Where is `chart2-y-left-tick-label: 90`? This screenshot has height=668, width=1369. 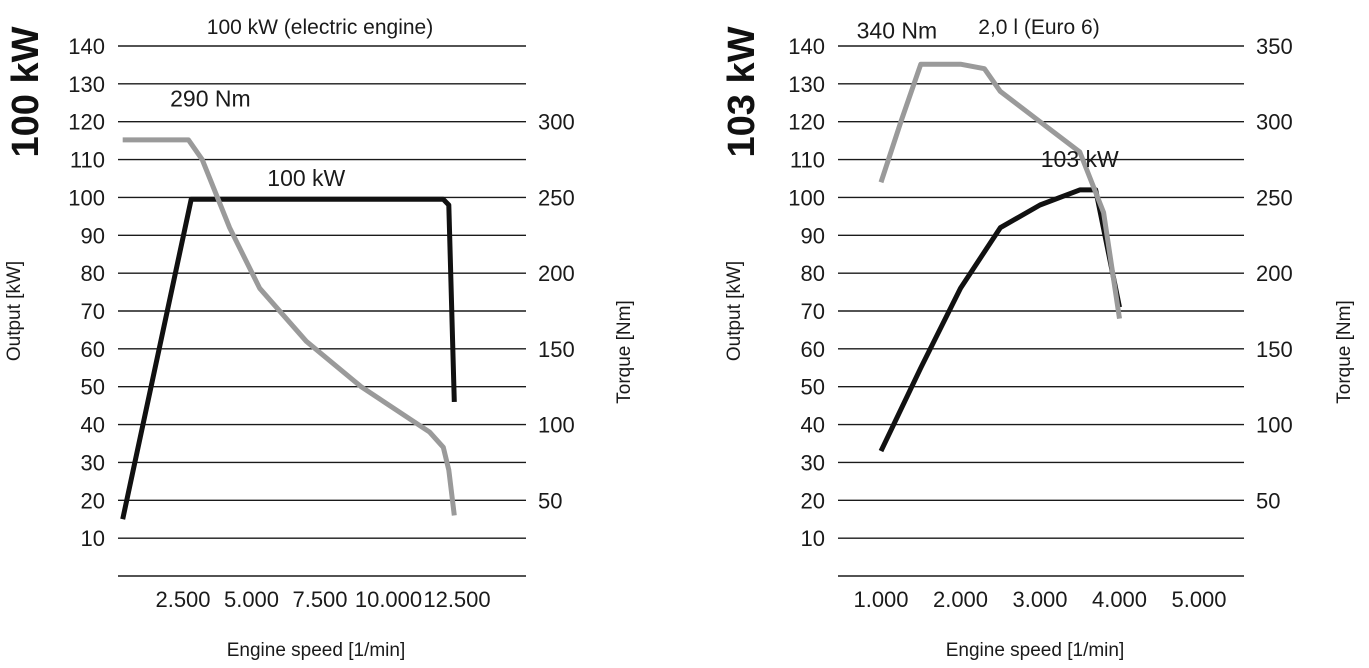 chart2-y-left-tick-label: 90 is located at coordinates (813, 235).